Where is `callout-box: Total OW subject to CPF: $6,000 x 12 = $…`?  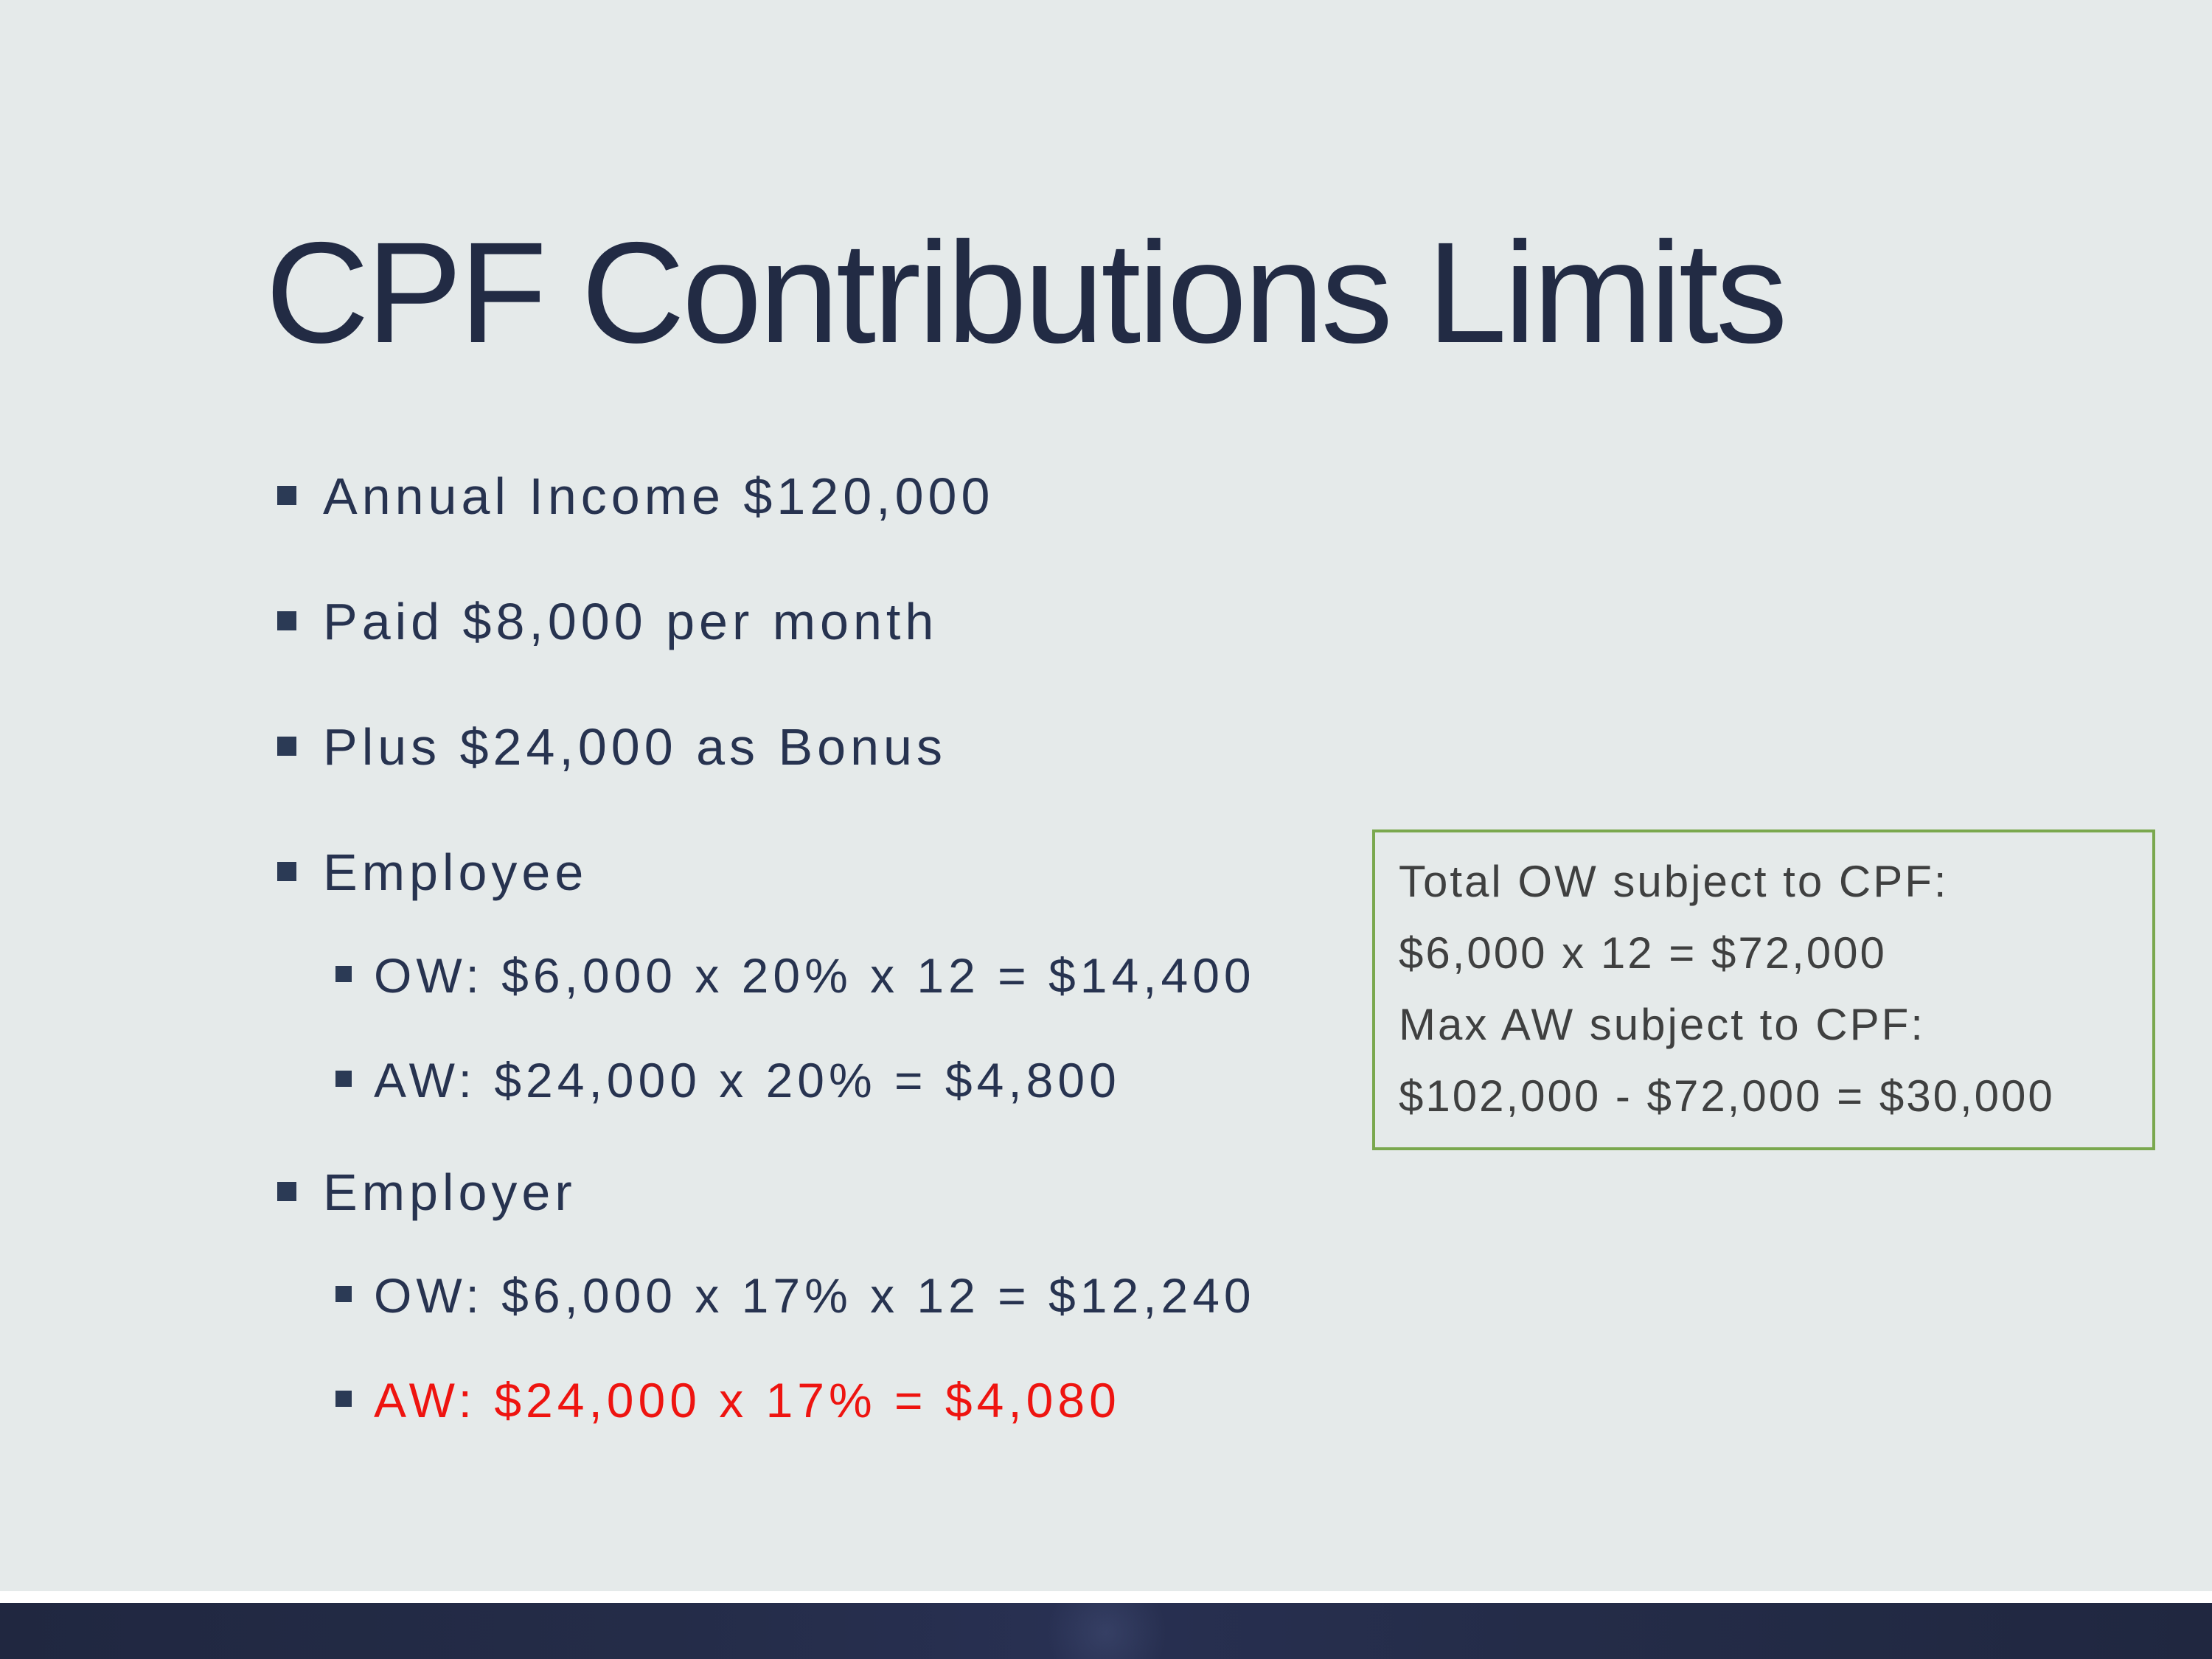 callout-box: Total OW subject to CPF: $6,000 x 12 = $… is located at coordinates (1763, 990).